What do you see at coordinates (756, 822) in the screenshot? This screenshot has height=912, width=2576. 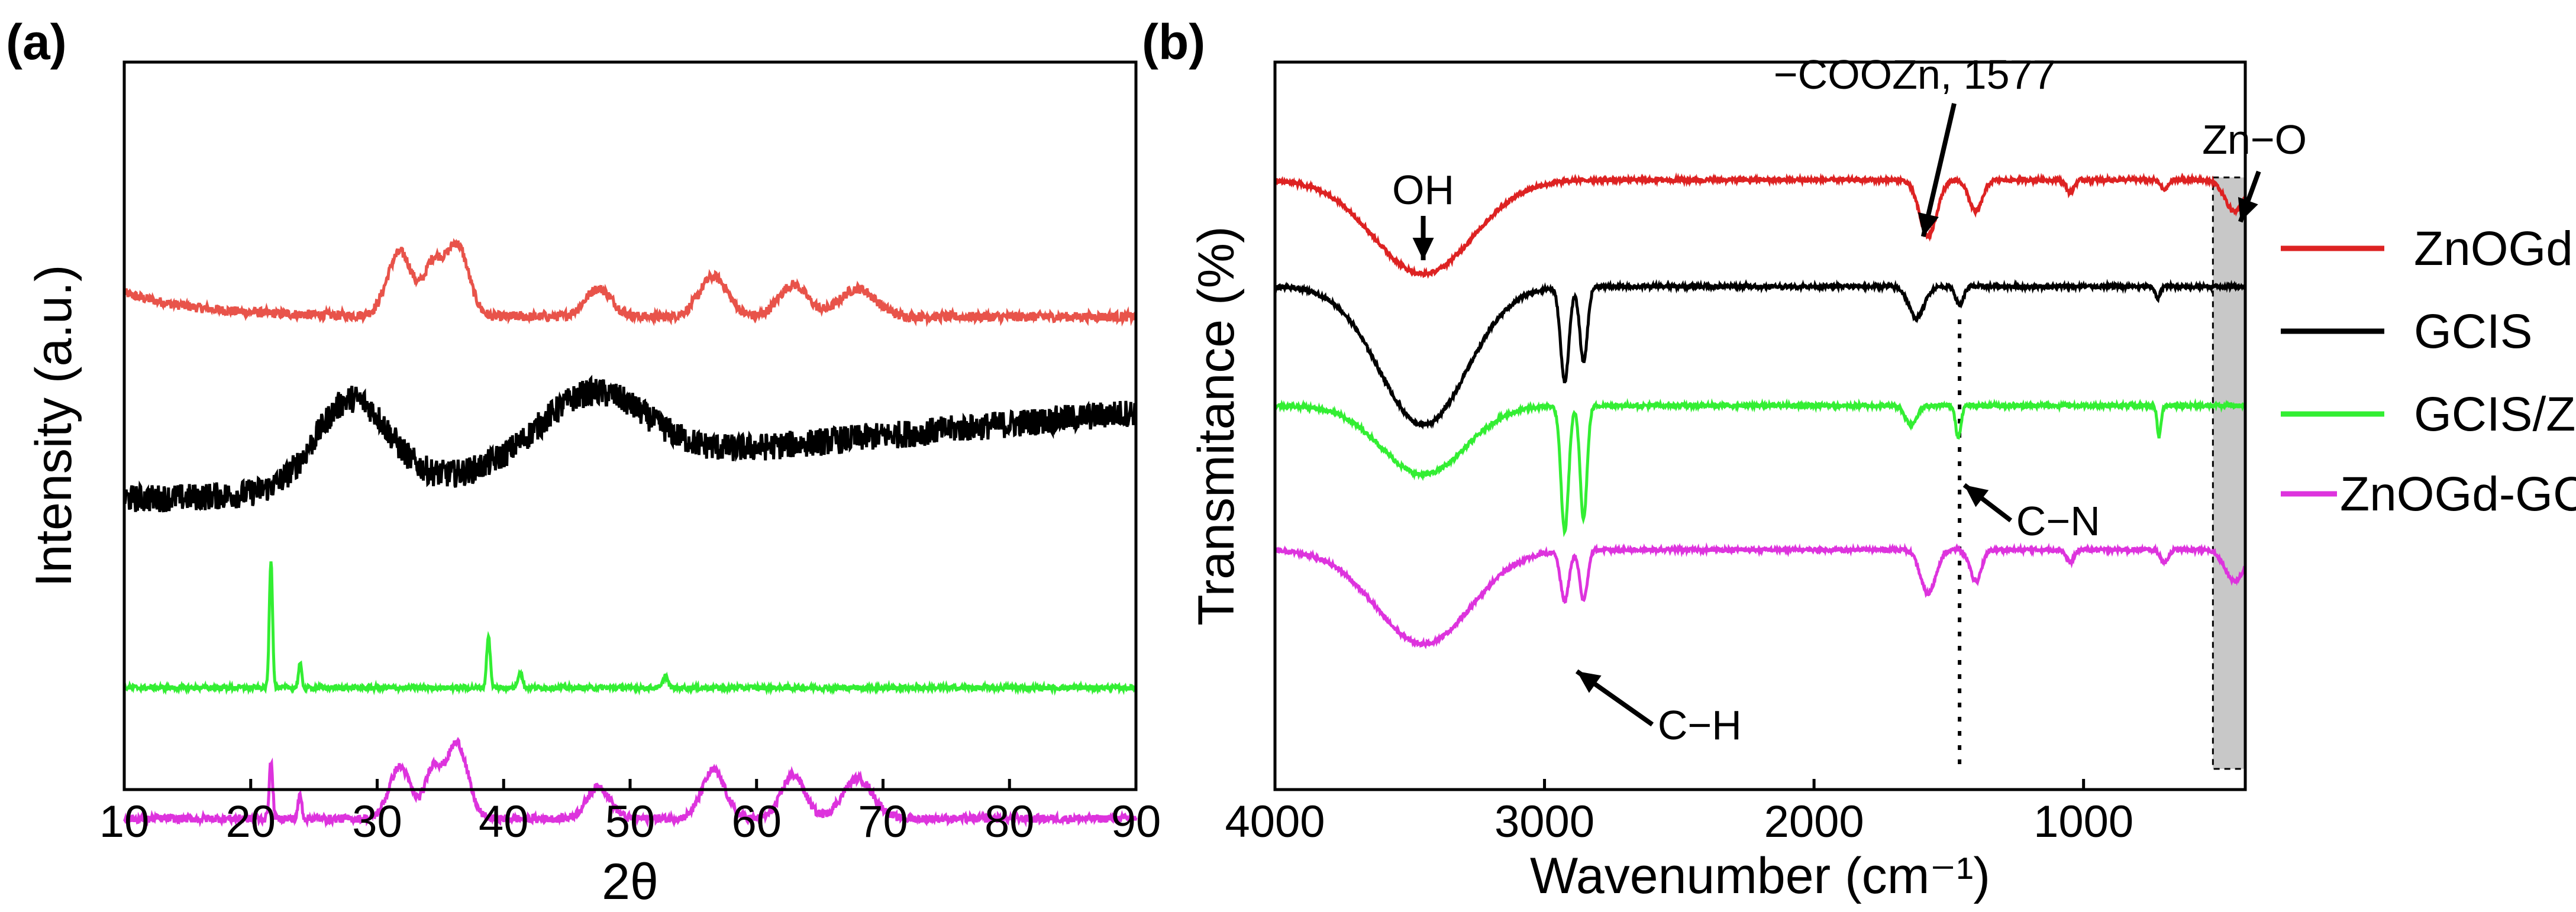 I see `panel-a-xtick-label: 60` at bounding box center [756, 822].